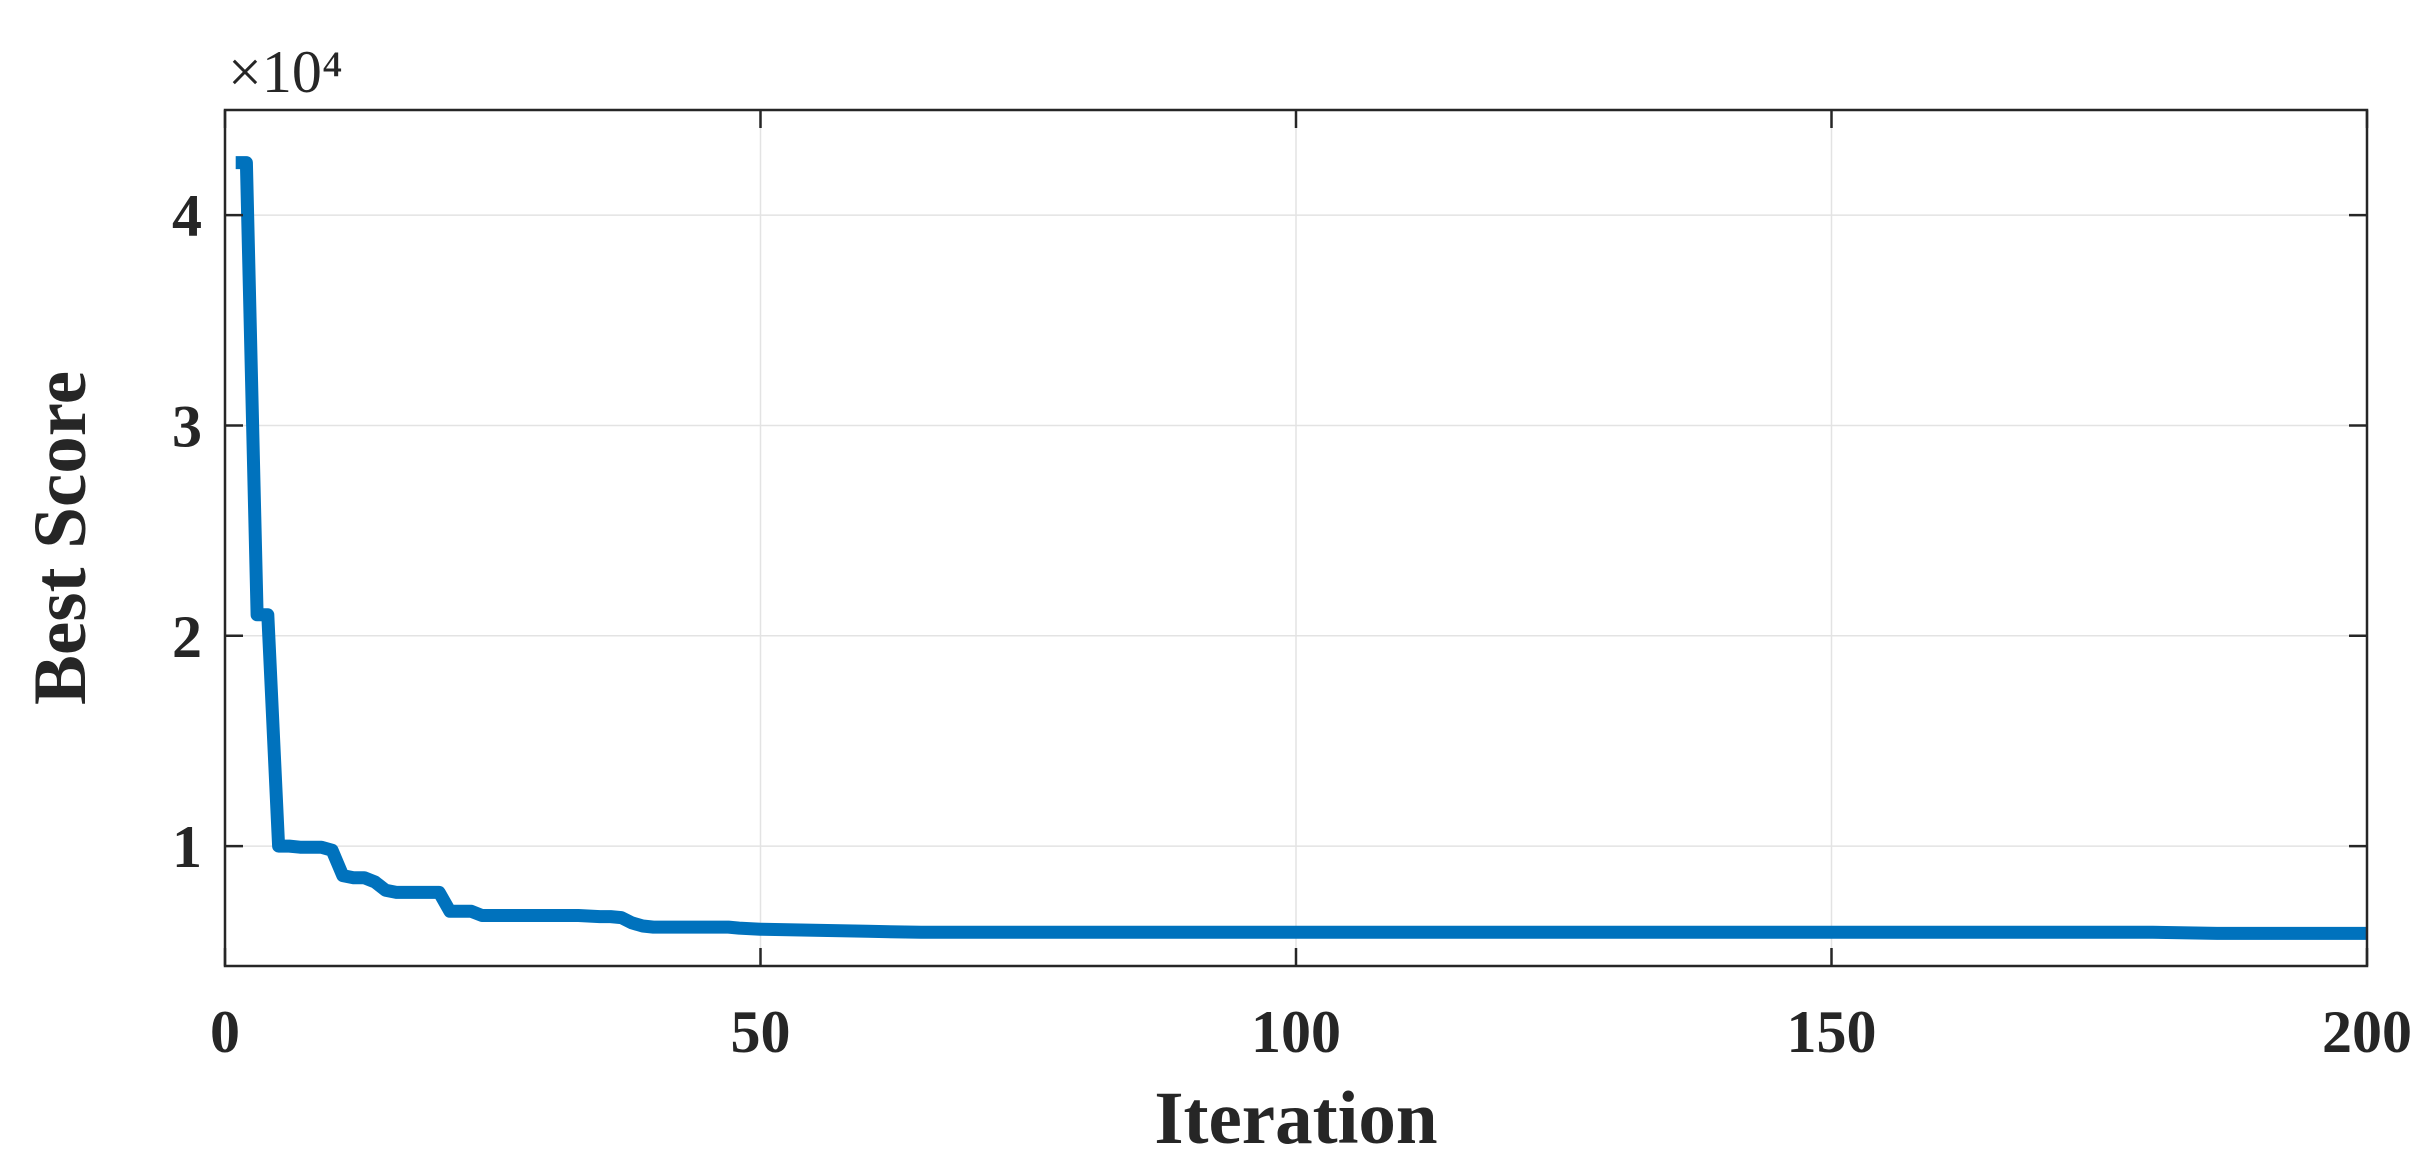  I want to click on y-axis-label: Best Score, so click(60, 538).